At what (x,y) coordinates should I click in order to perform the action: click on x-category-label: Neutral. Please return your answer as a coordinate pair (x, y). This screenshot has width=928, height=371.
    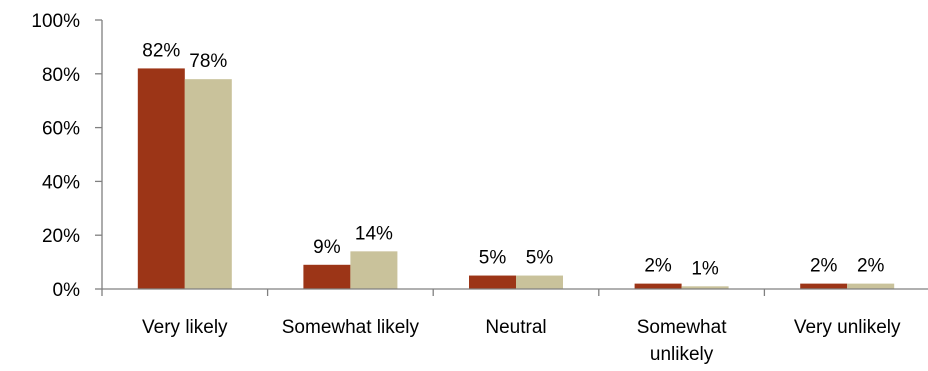
    Looking at the image, I should click on (515, 327).